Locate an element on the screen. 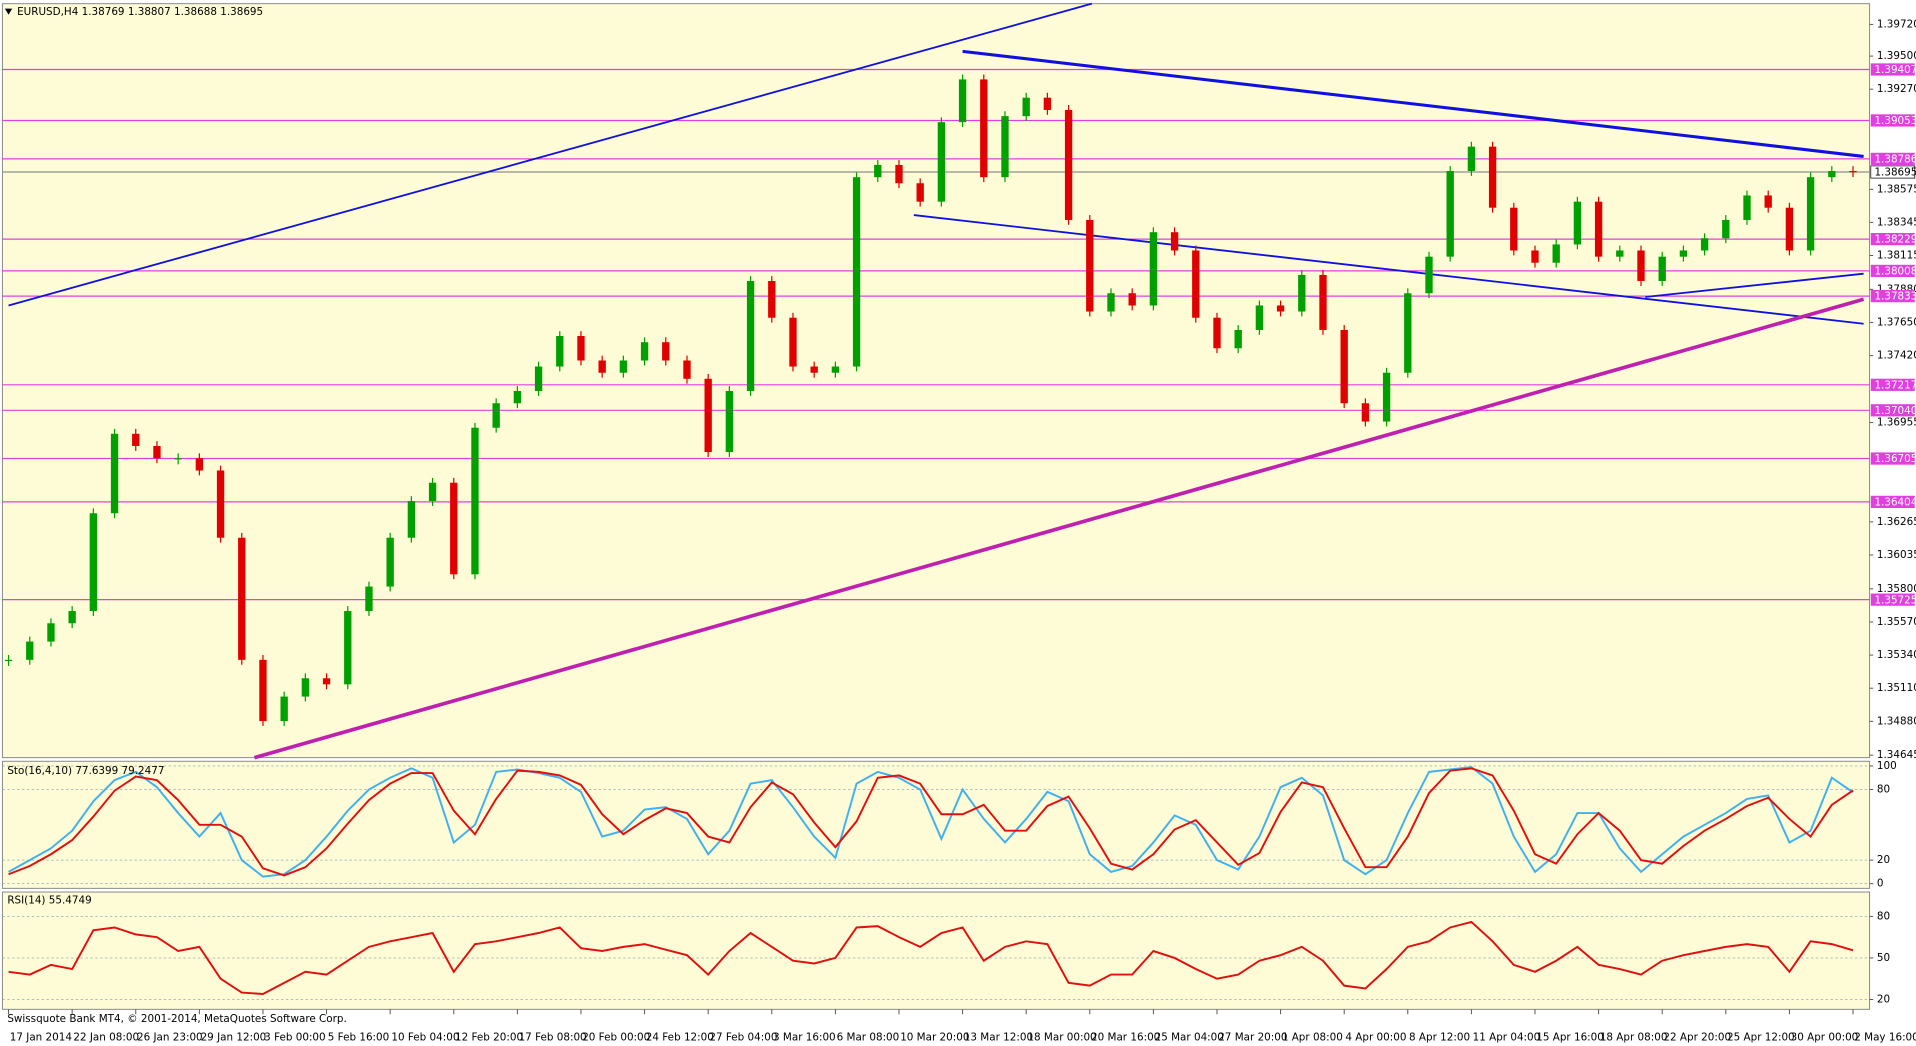 The height and width of the screenshot is (1046, 1916). x-tick-label: 6 Mar 08:00 is located at coordinates (868, 1037).